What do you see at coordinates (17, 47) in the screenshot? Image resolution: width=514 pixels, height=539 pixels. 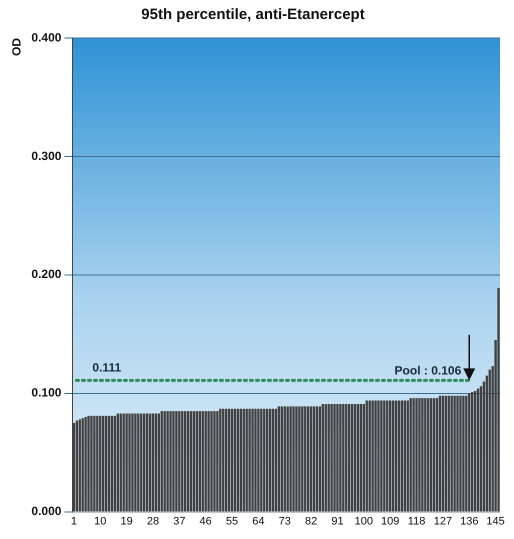 I see `y-axis-title: OD` at bounding box center [17, 47].